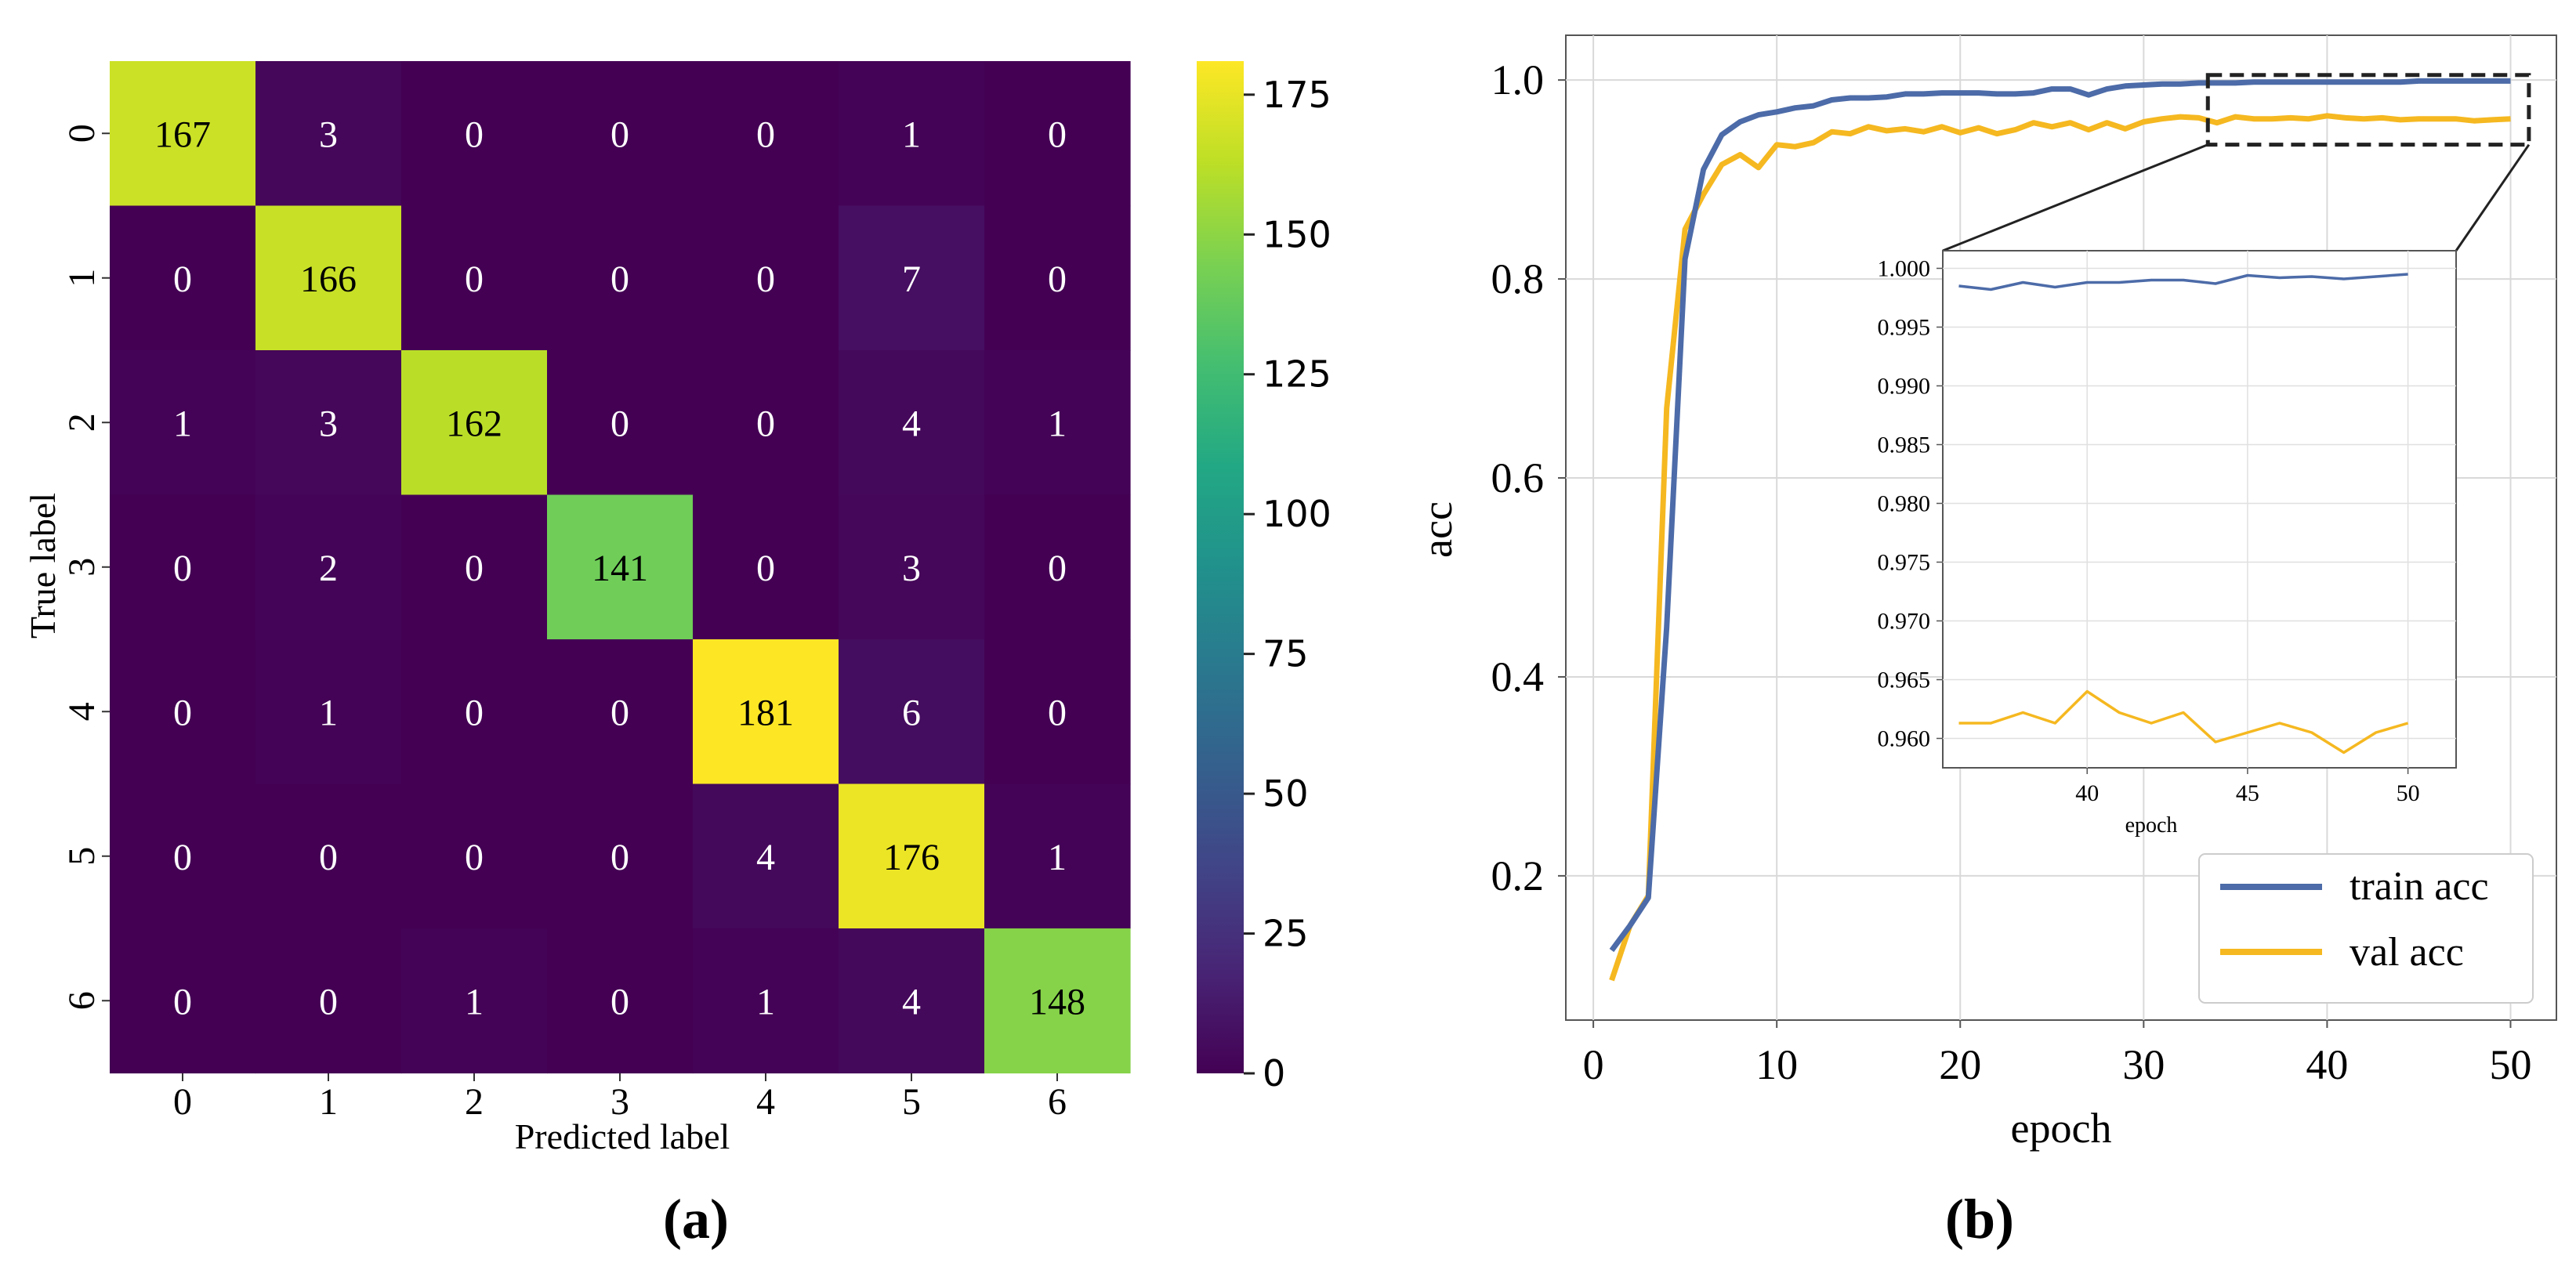 The width and height of the screenshot is (2576, 1270). I want to click on heatmap-cell-value: 2, so click(328, 568).